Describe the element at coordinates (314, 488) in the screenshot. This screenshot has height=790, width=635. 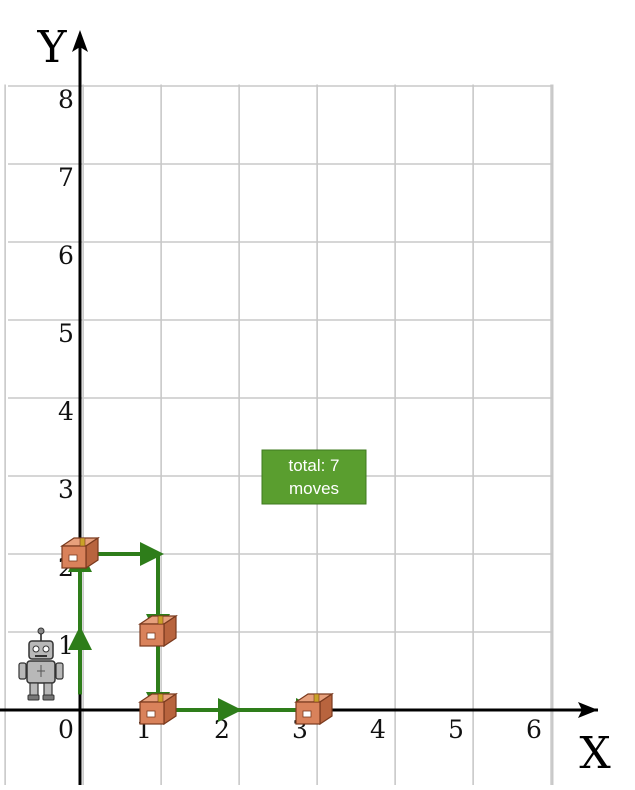
I see `annotation-line-2: moves` at that location.